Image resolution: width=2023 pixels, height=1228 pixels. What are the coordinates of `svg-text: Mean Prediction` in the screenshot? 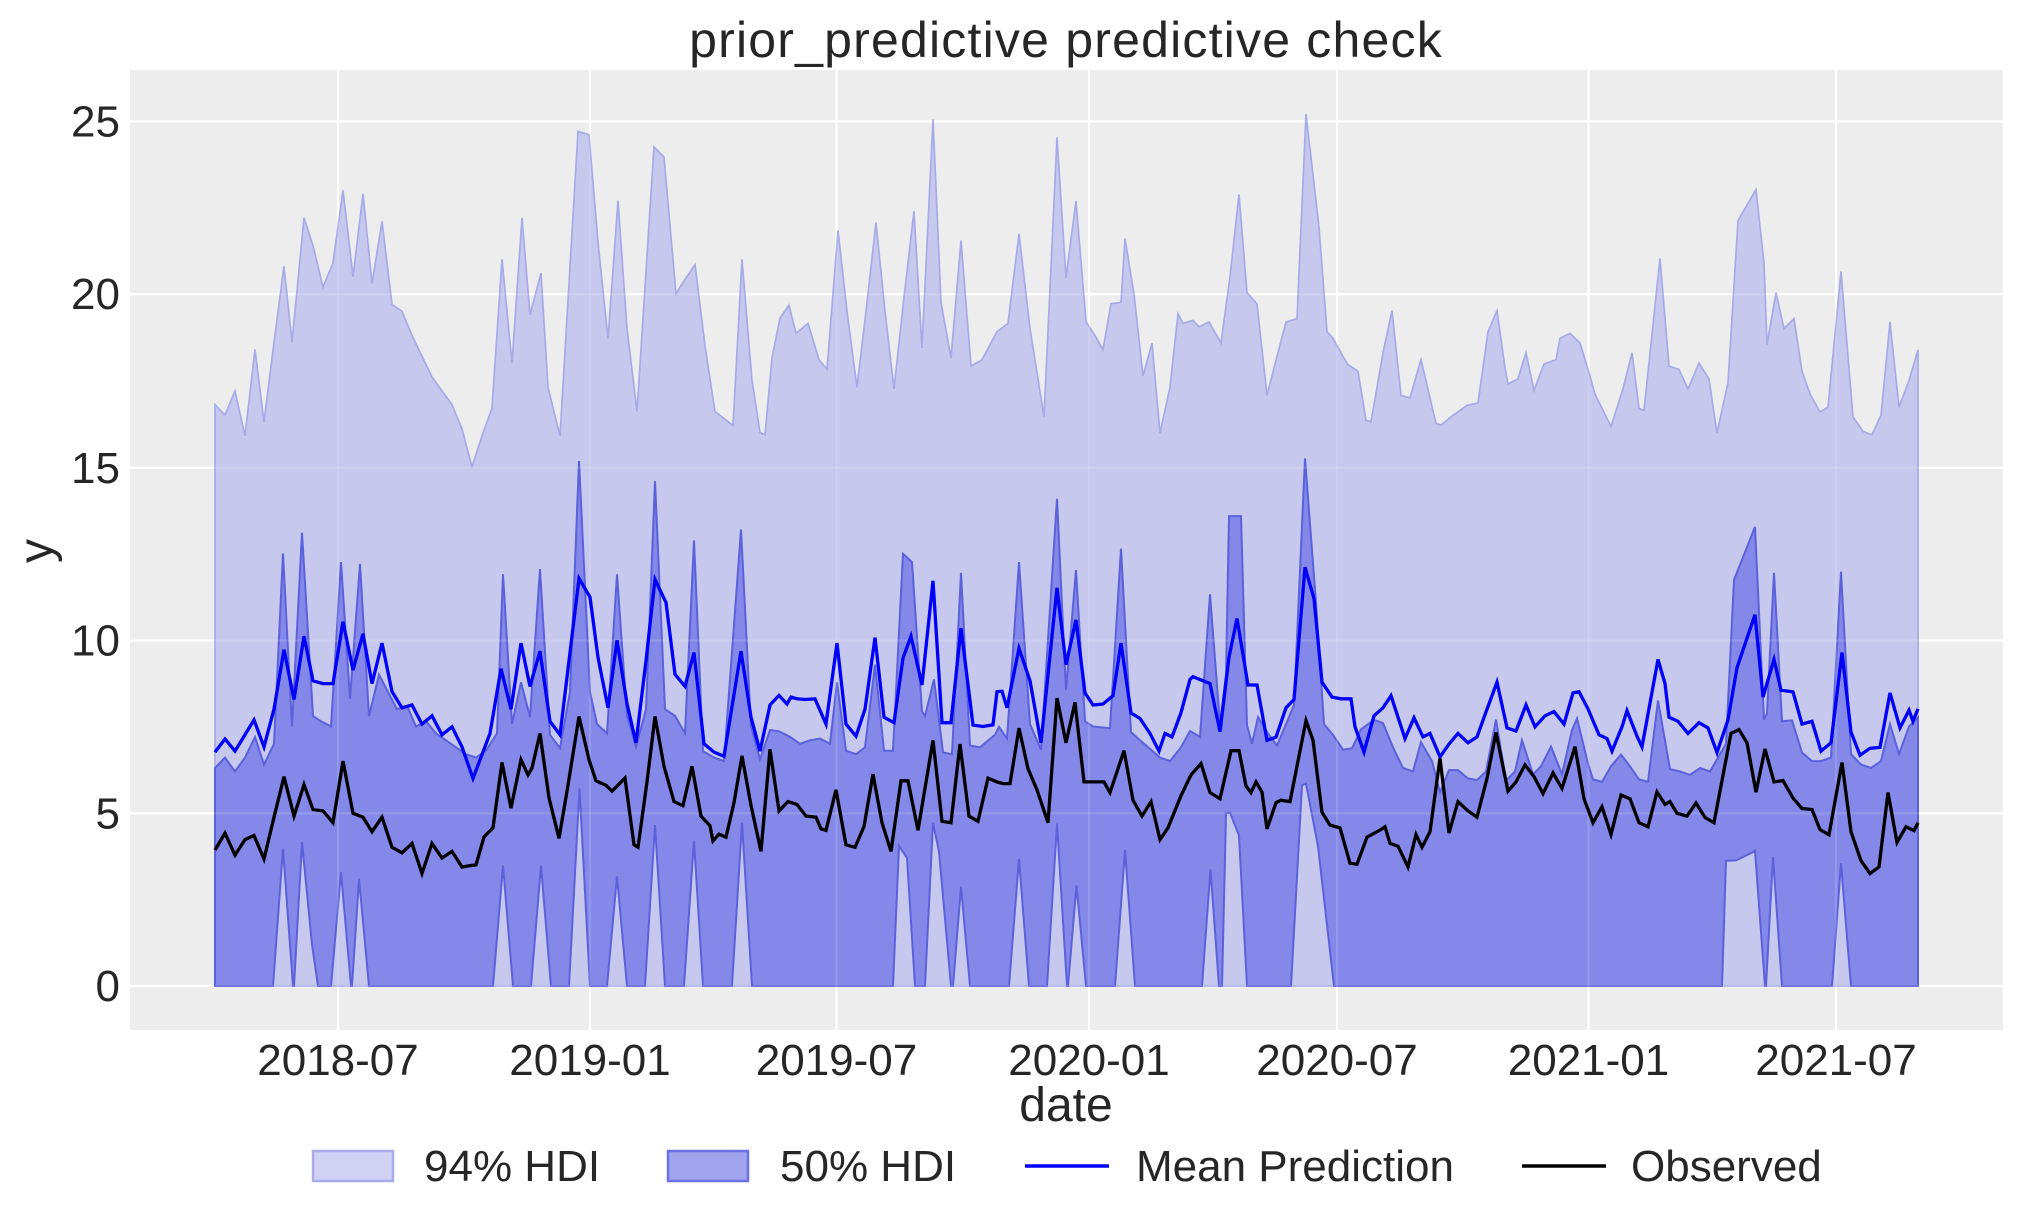 It's located at (1295, 1166).